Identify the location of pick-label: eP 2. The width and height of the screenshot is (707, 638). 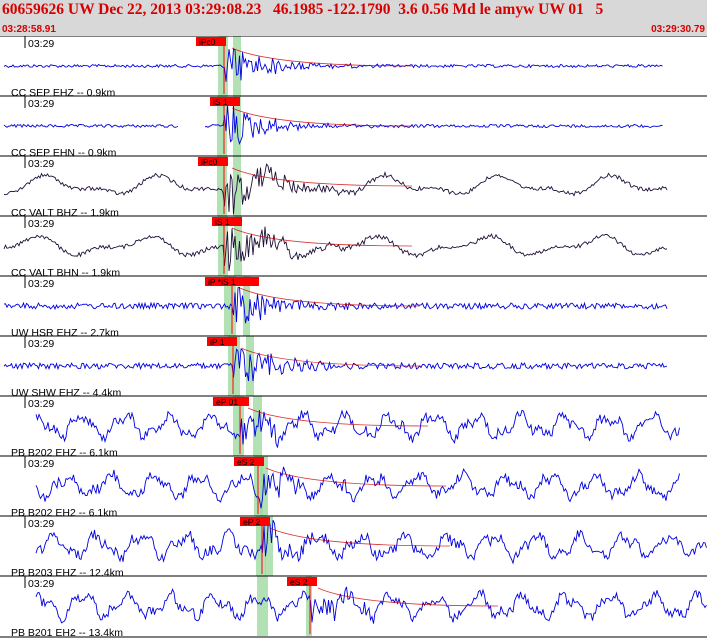
(252, 522).